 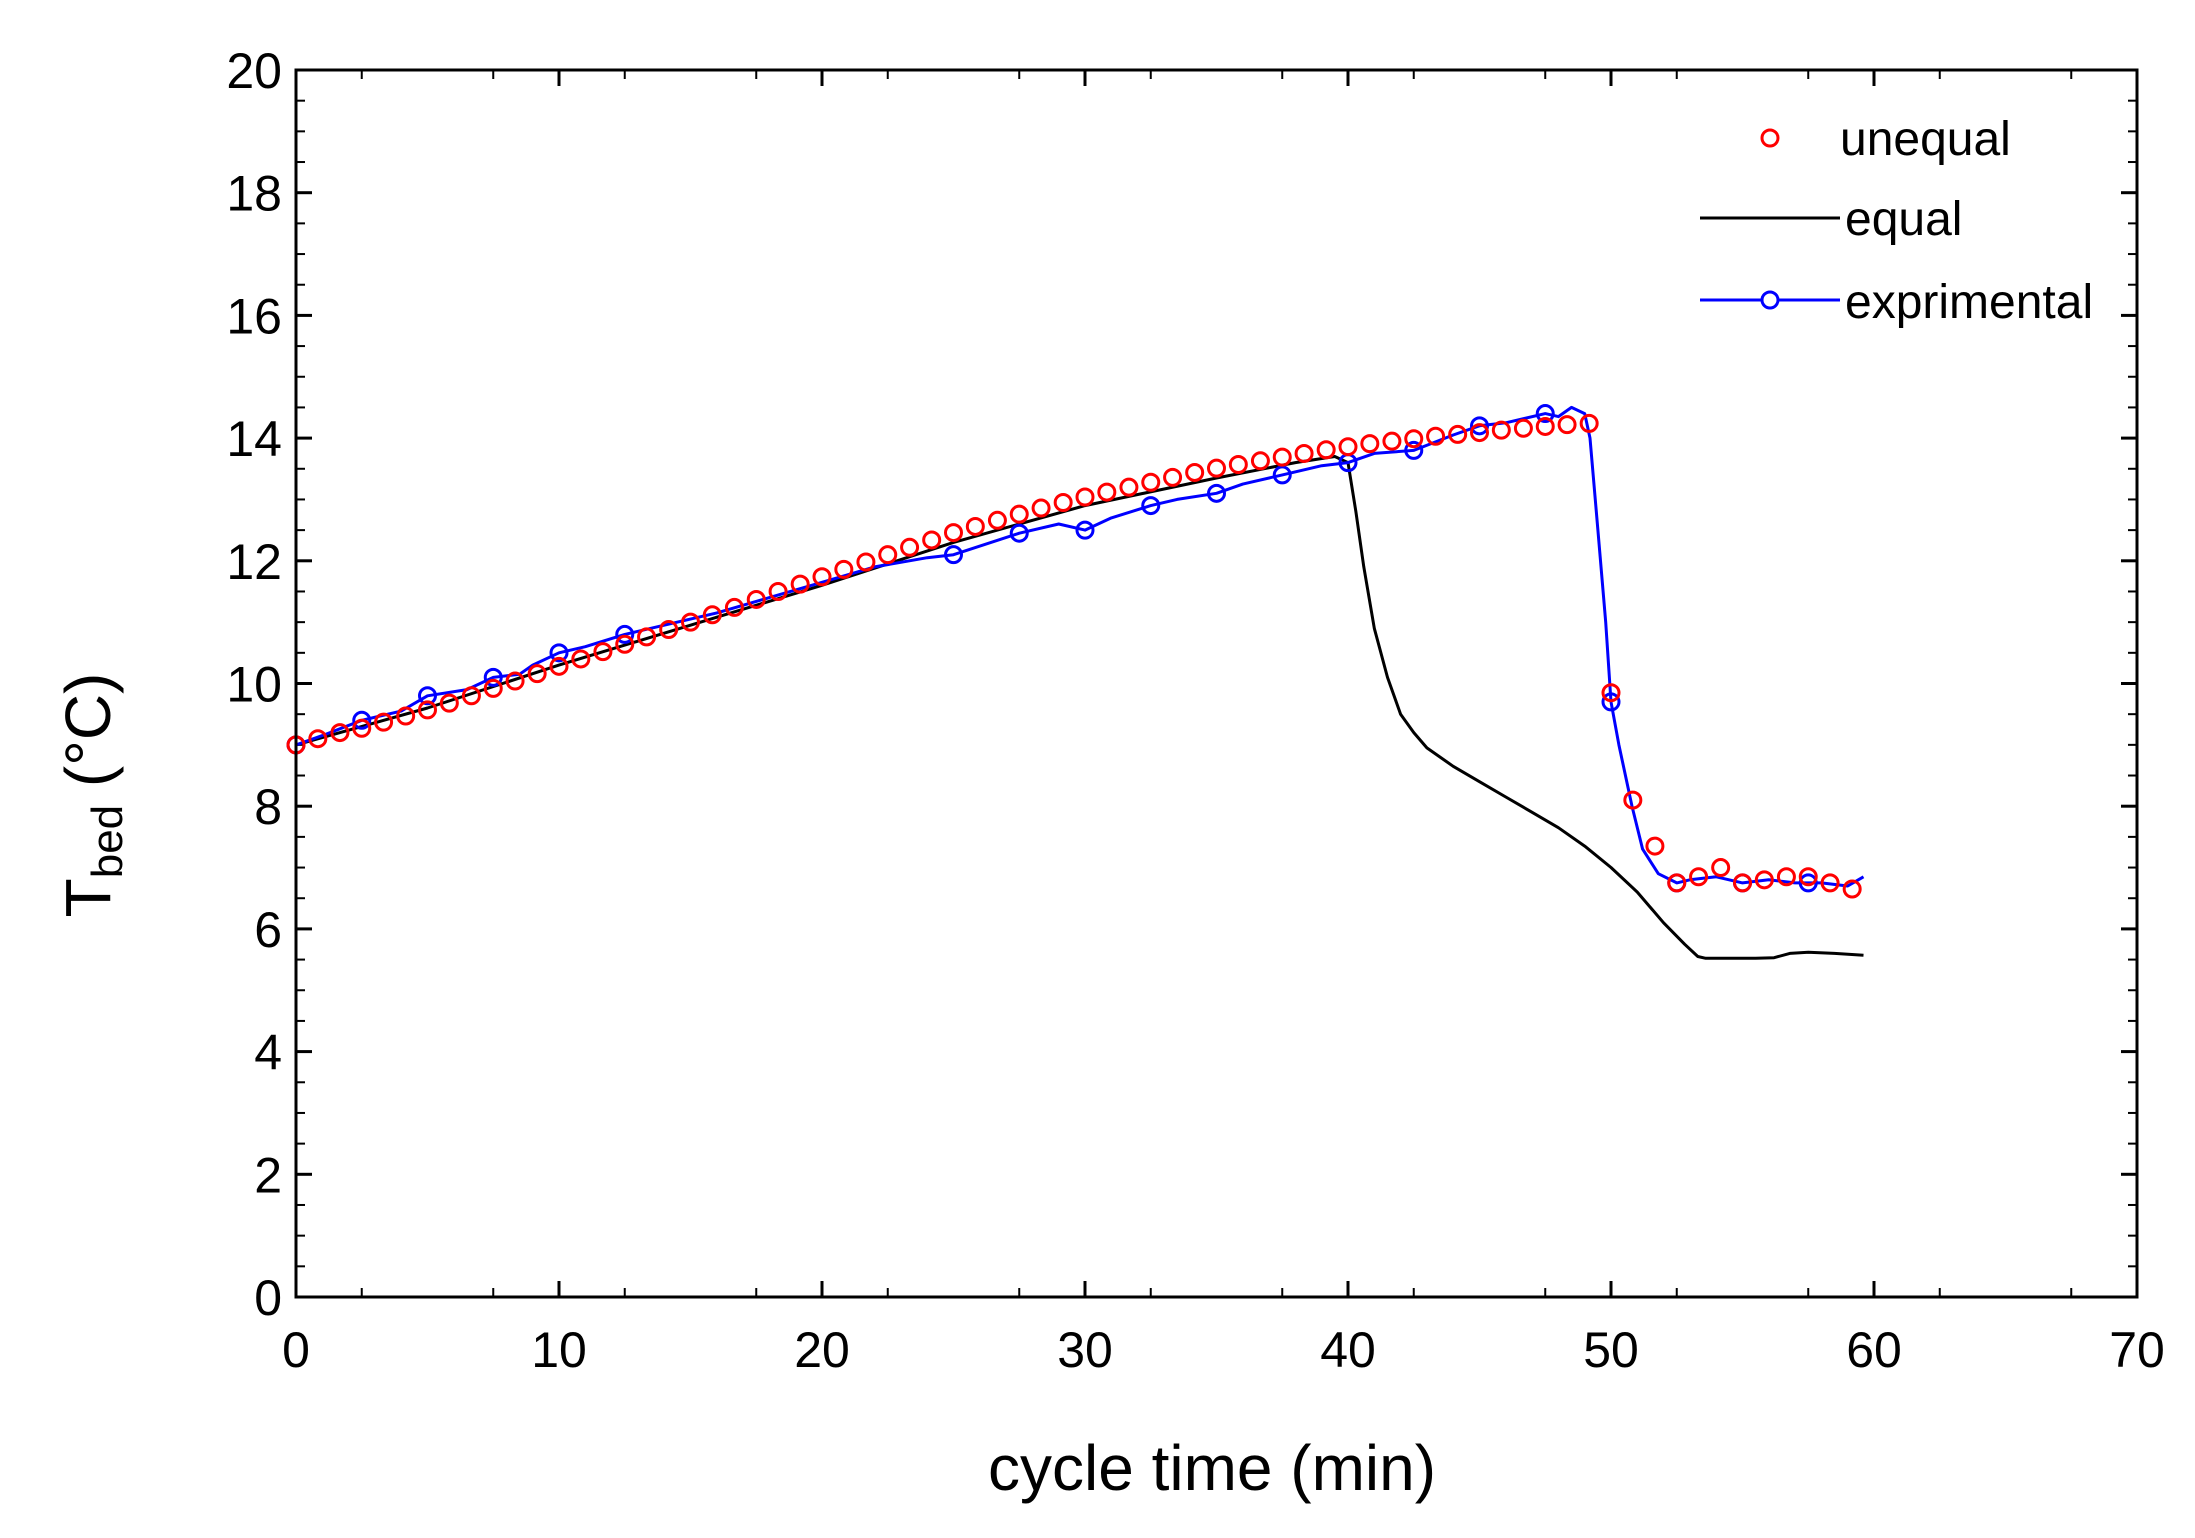 I want to click on legend-exprimental-marker, so click(x=1770, y=300).